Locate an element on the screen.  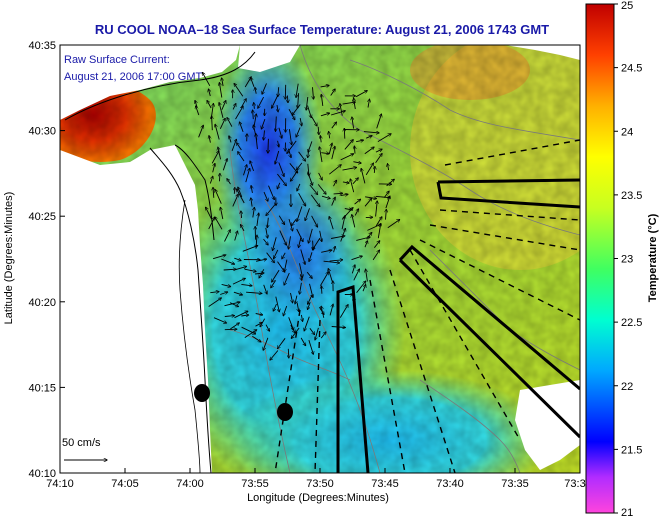
x-tick-label: 74:05 is located at coordinates (125, 484).